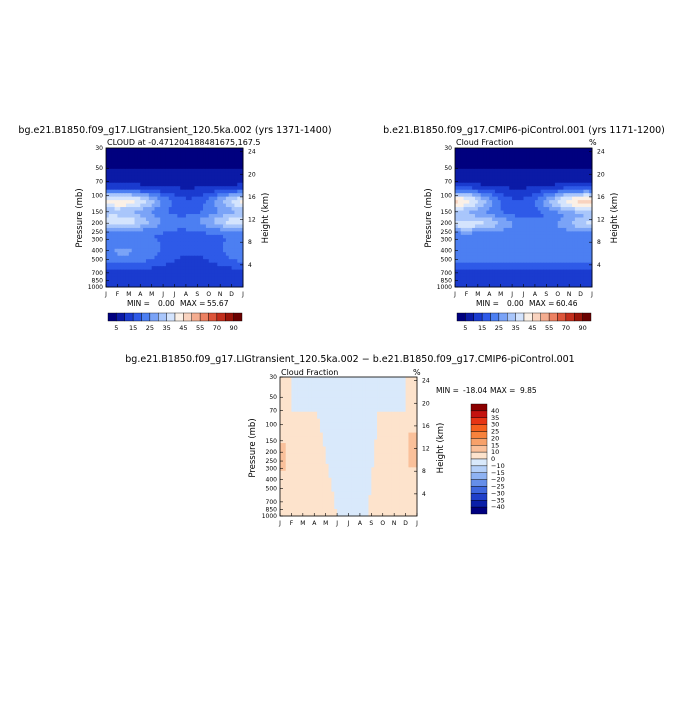 The height and width of the screenshot is (704, 700). I want to click on colorbar-box, so click(469, 317).